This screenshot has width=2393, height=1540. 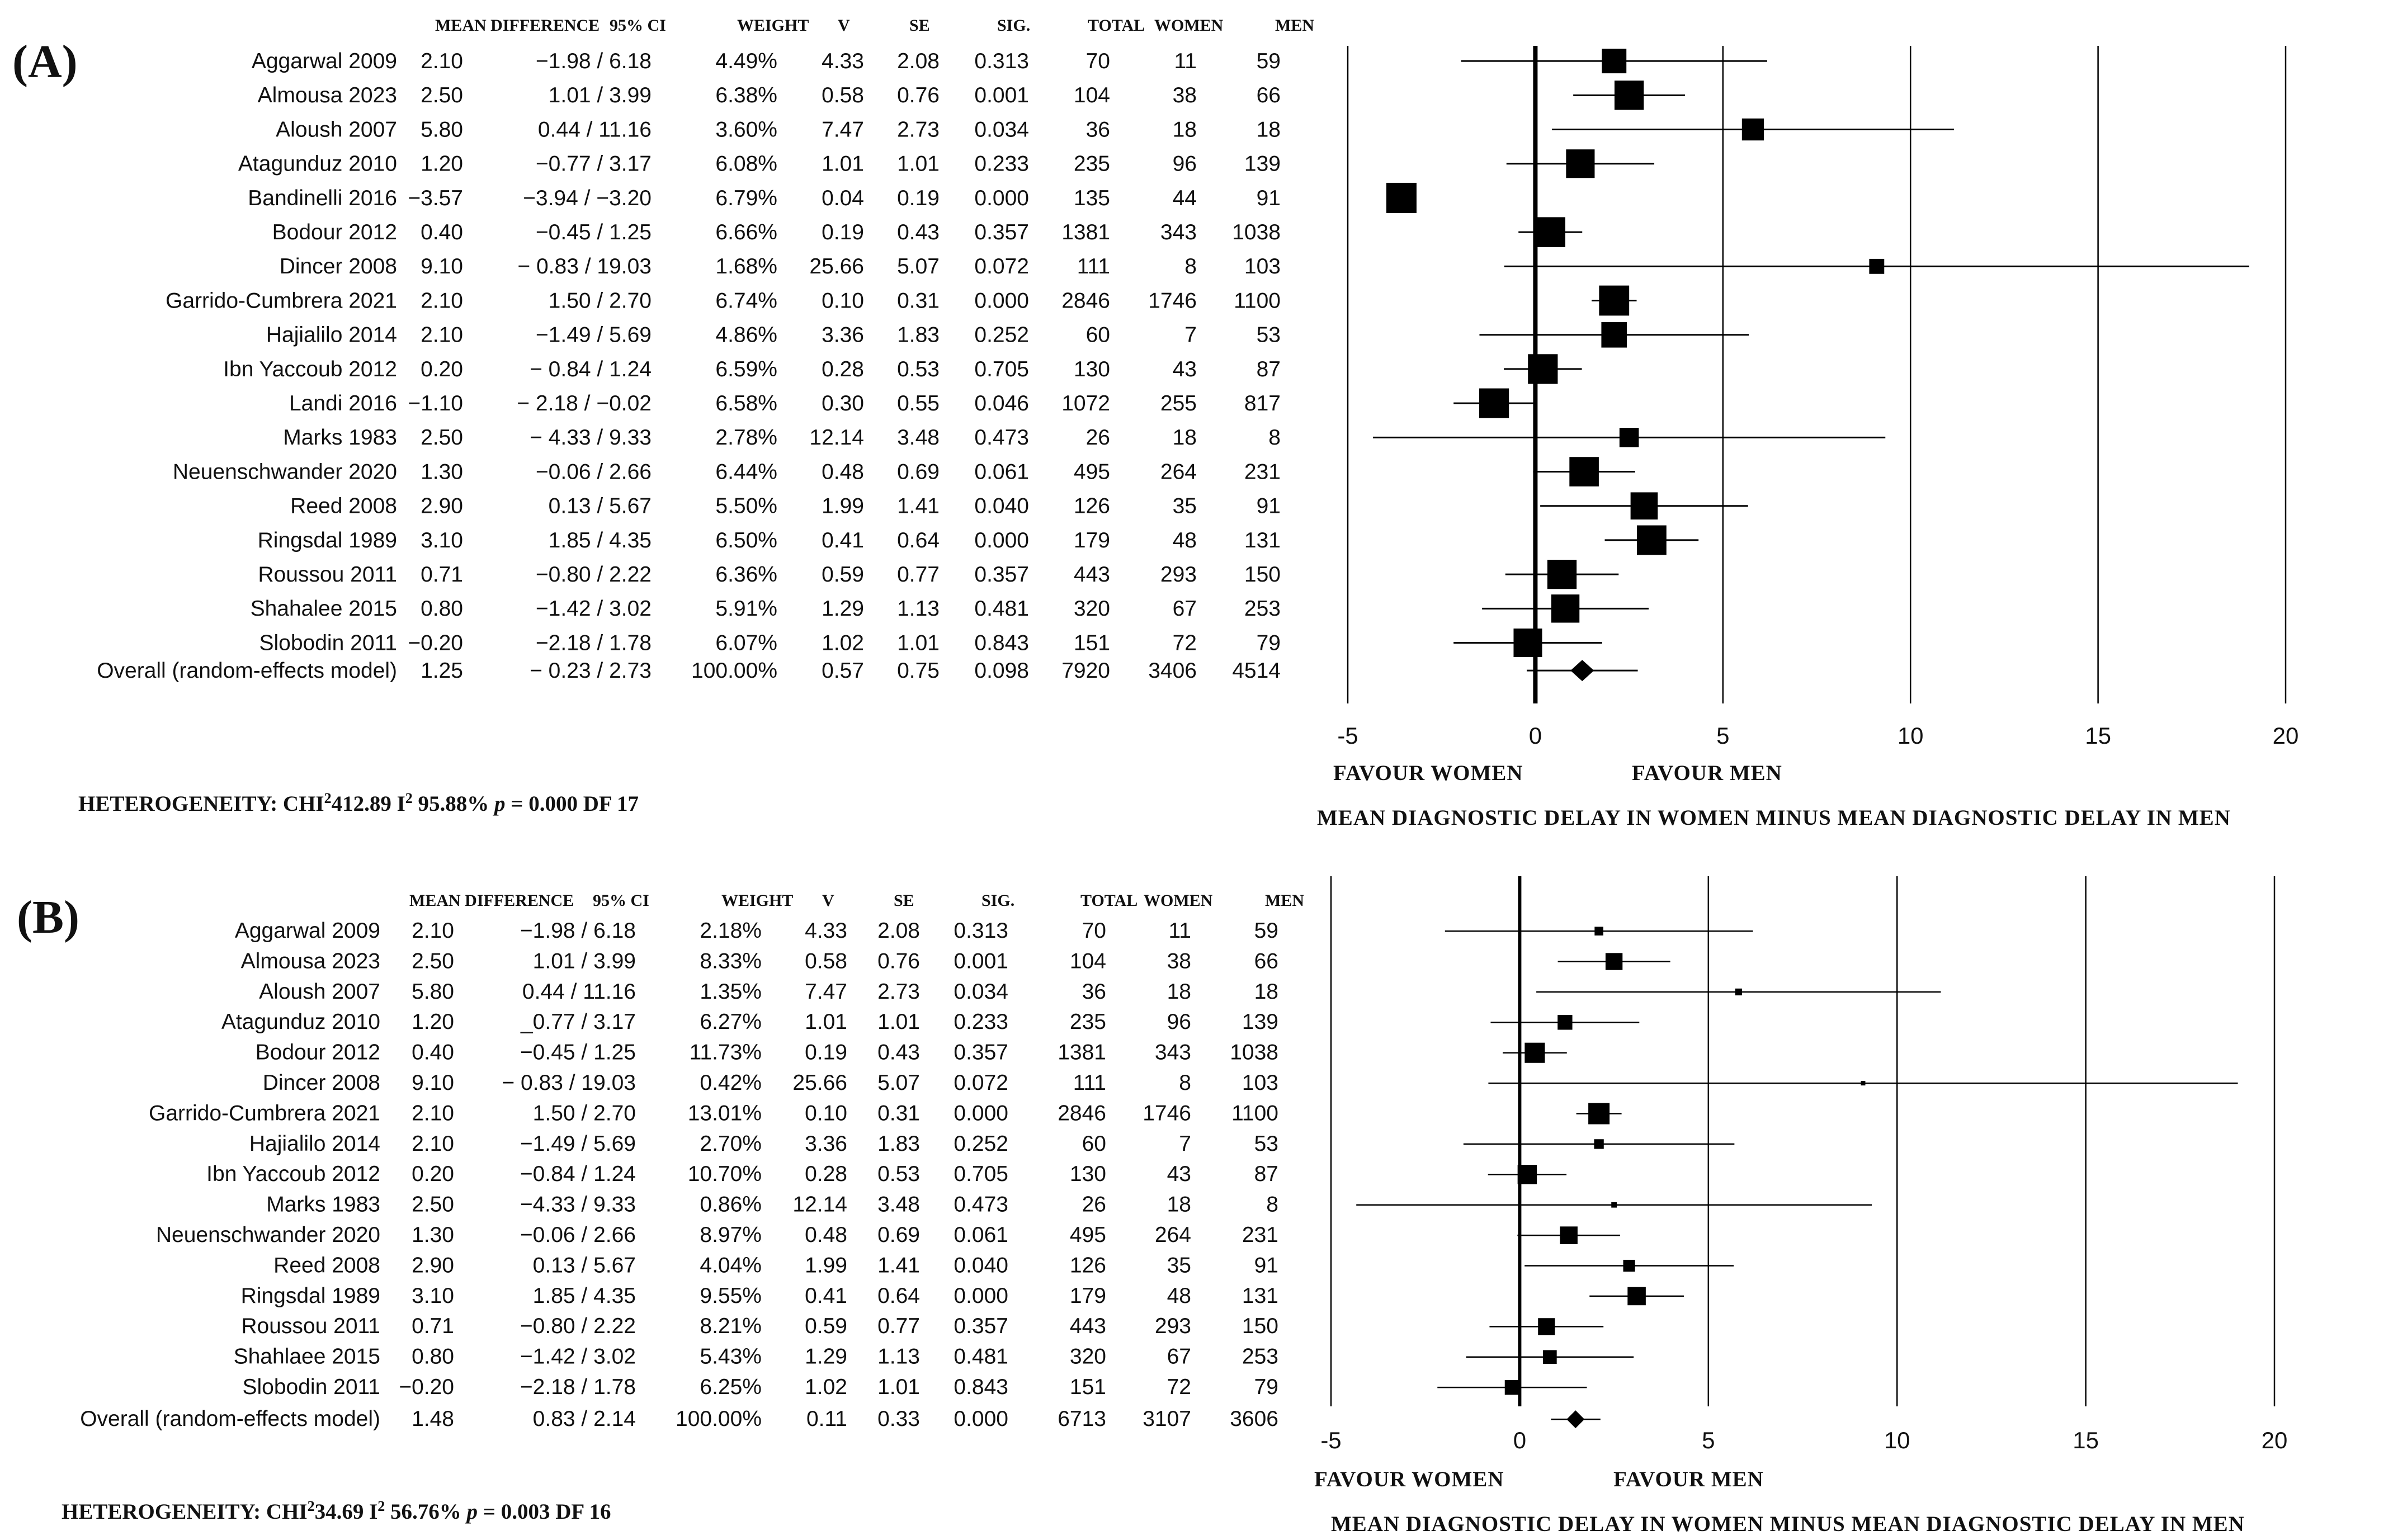 I want to click on total-value: 1381, so click(x=1085, y=232).